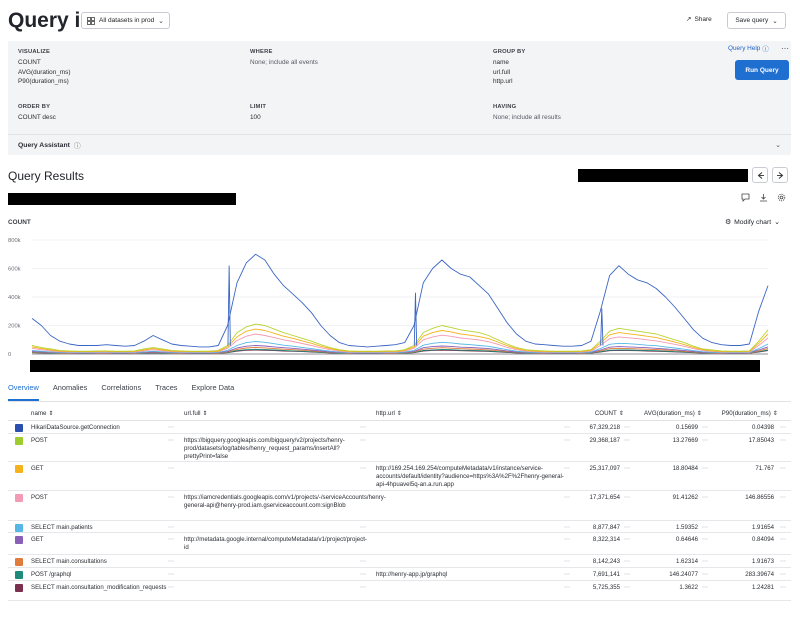 This screenshot has height=620, width=800. What do you see at coordinates (70, 387) in the screenshot?
I see `tab-anomalies: Anomalies` at bounding box center [70, 387].